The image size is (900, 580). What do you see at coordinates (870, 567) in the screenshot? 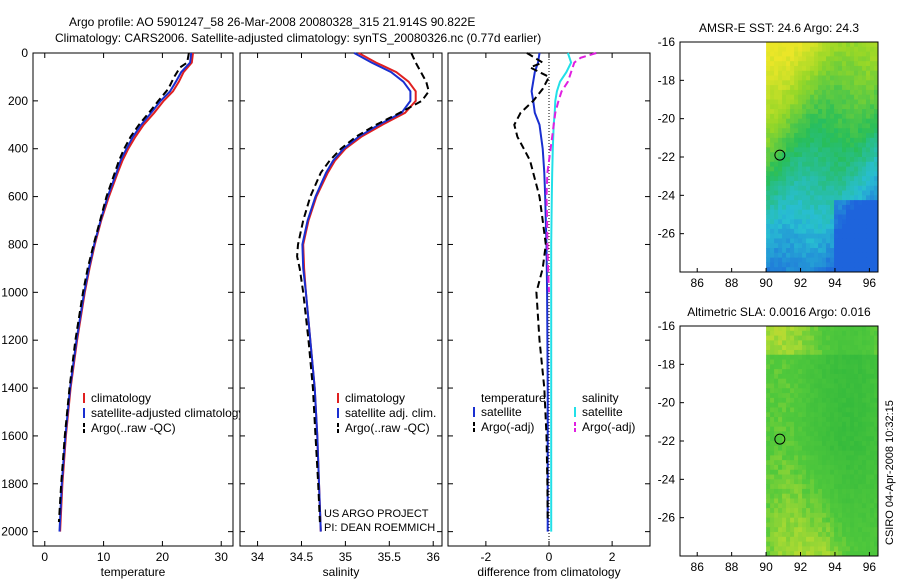
I see `sla_map-xtick-label: 96` at bounding box center [870, 567].